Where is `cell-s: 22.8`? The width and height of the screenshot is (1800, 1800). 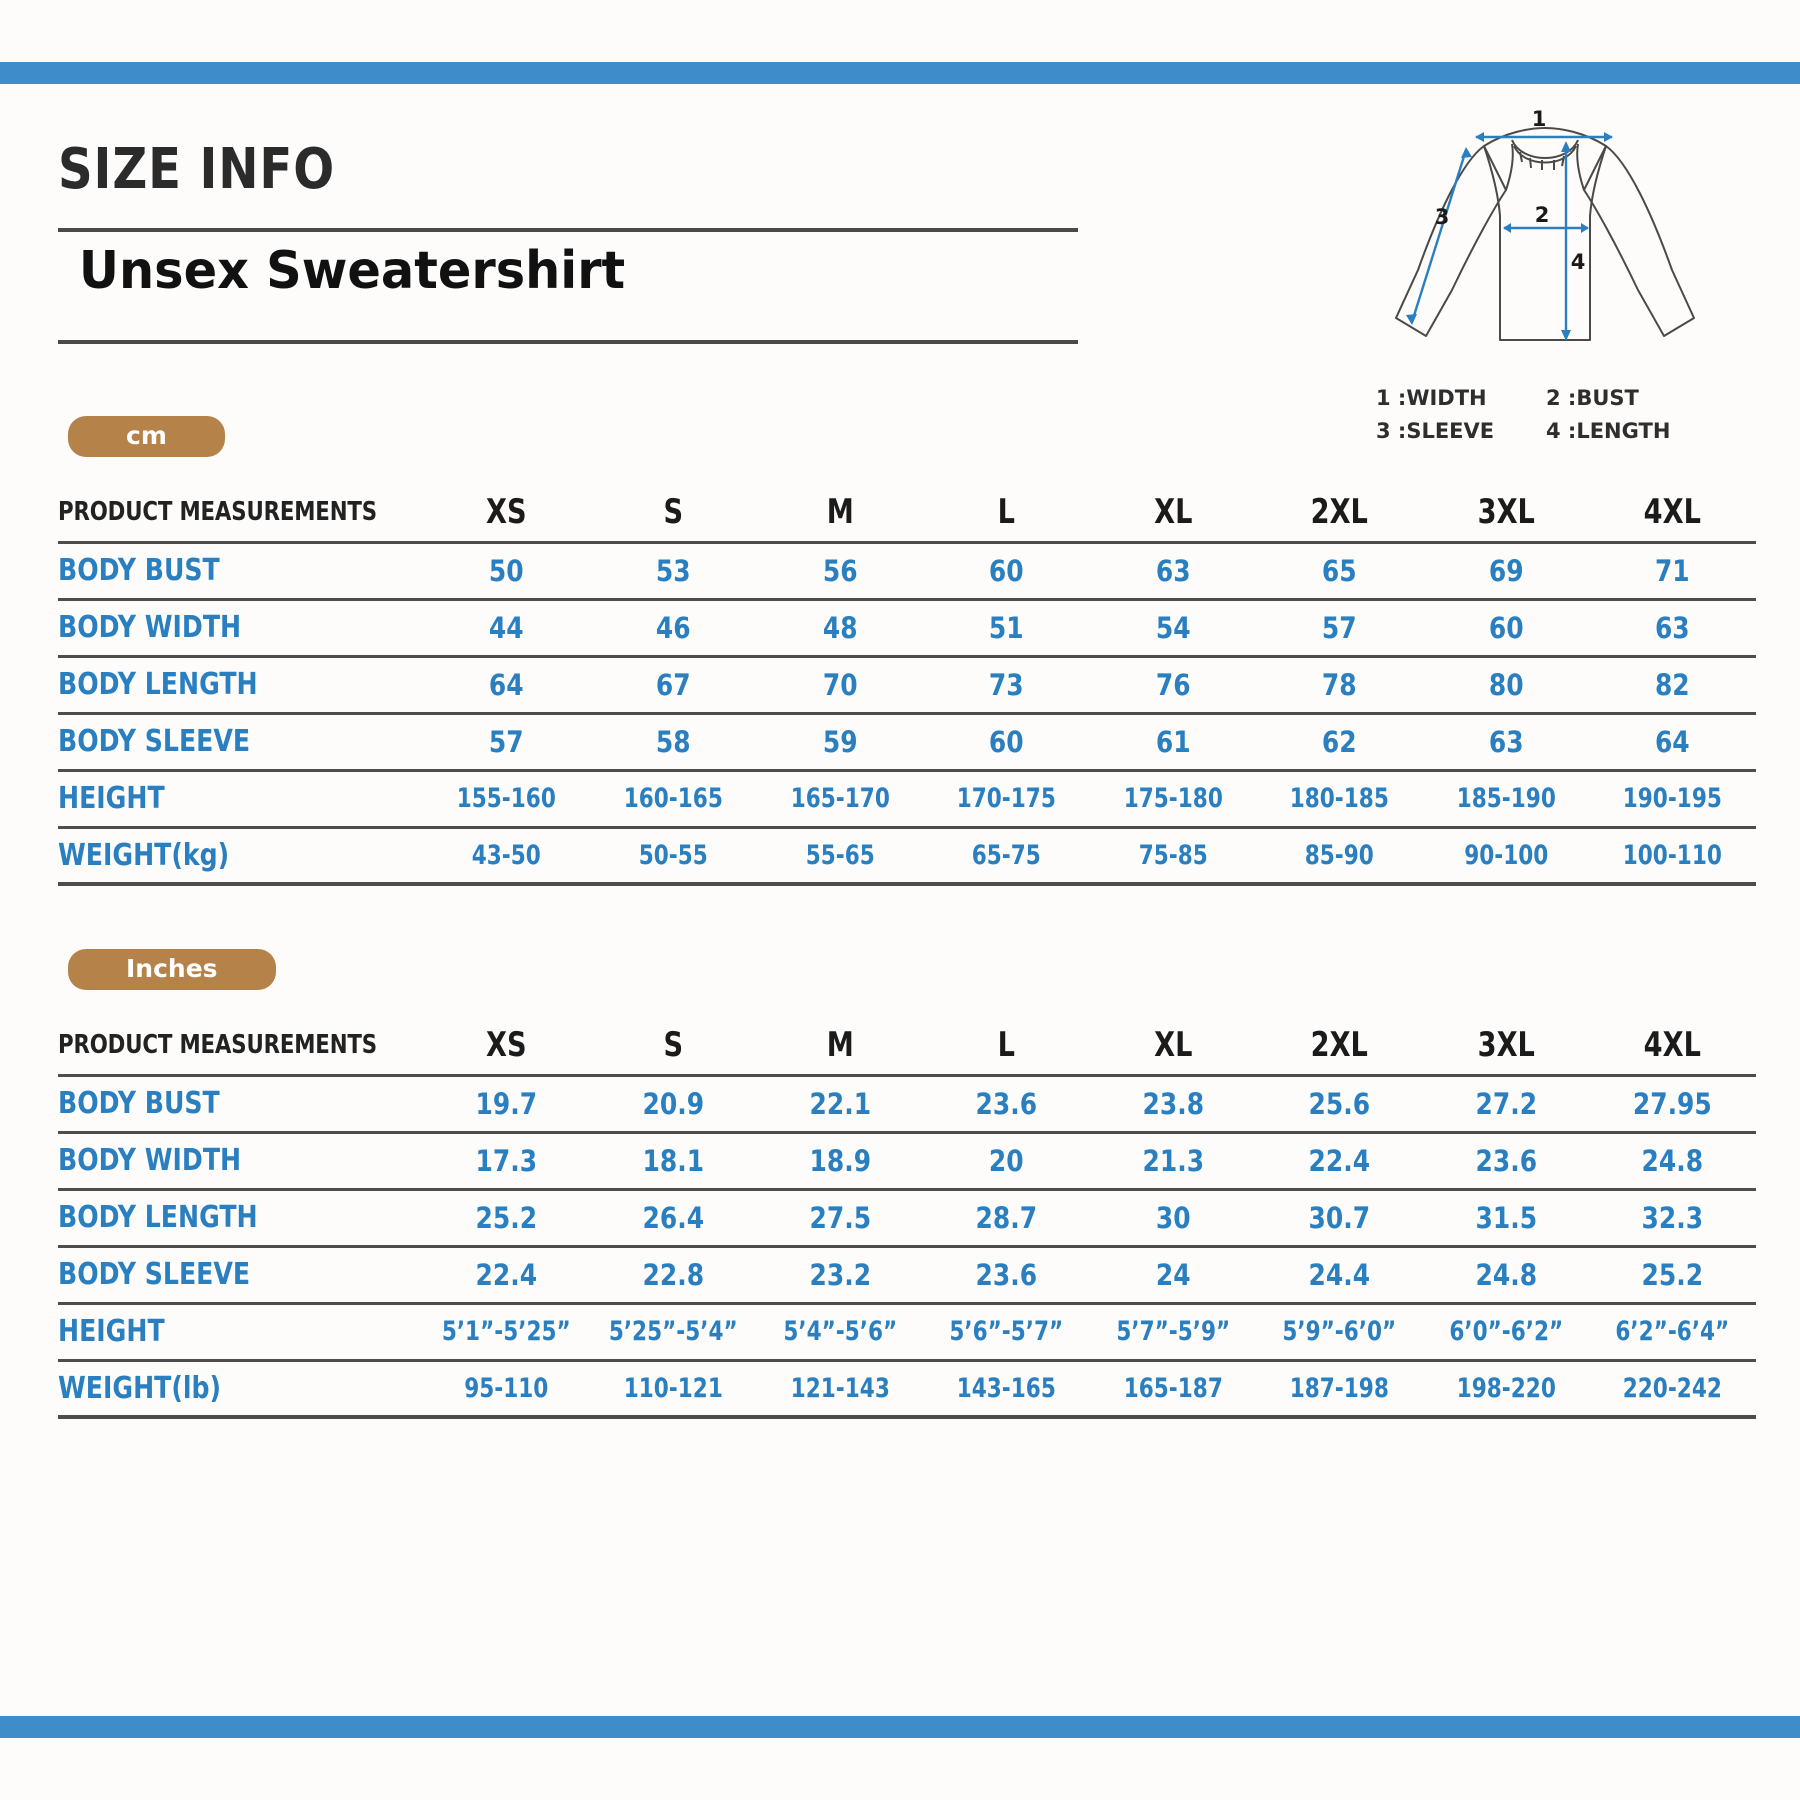 cell-s: 22.8 is located at coordinates (673, 1275).